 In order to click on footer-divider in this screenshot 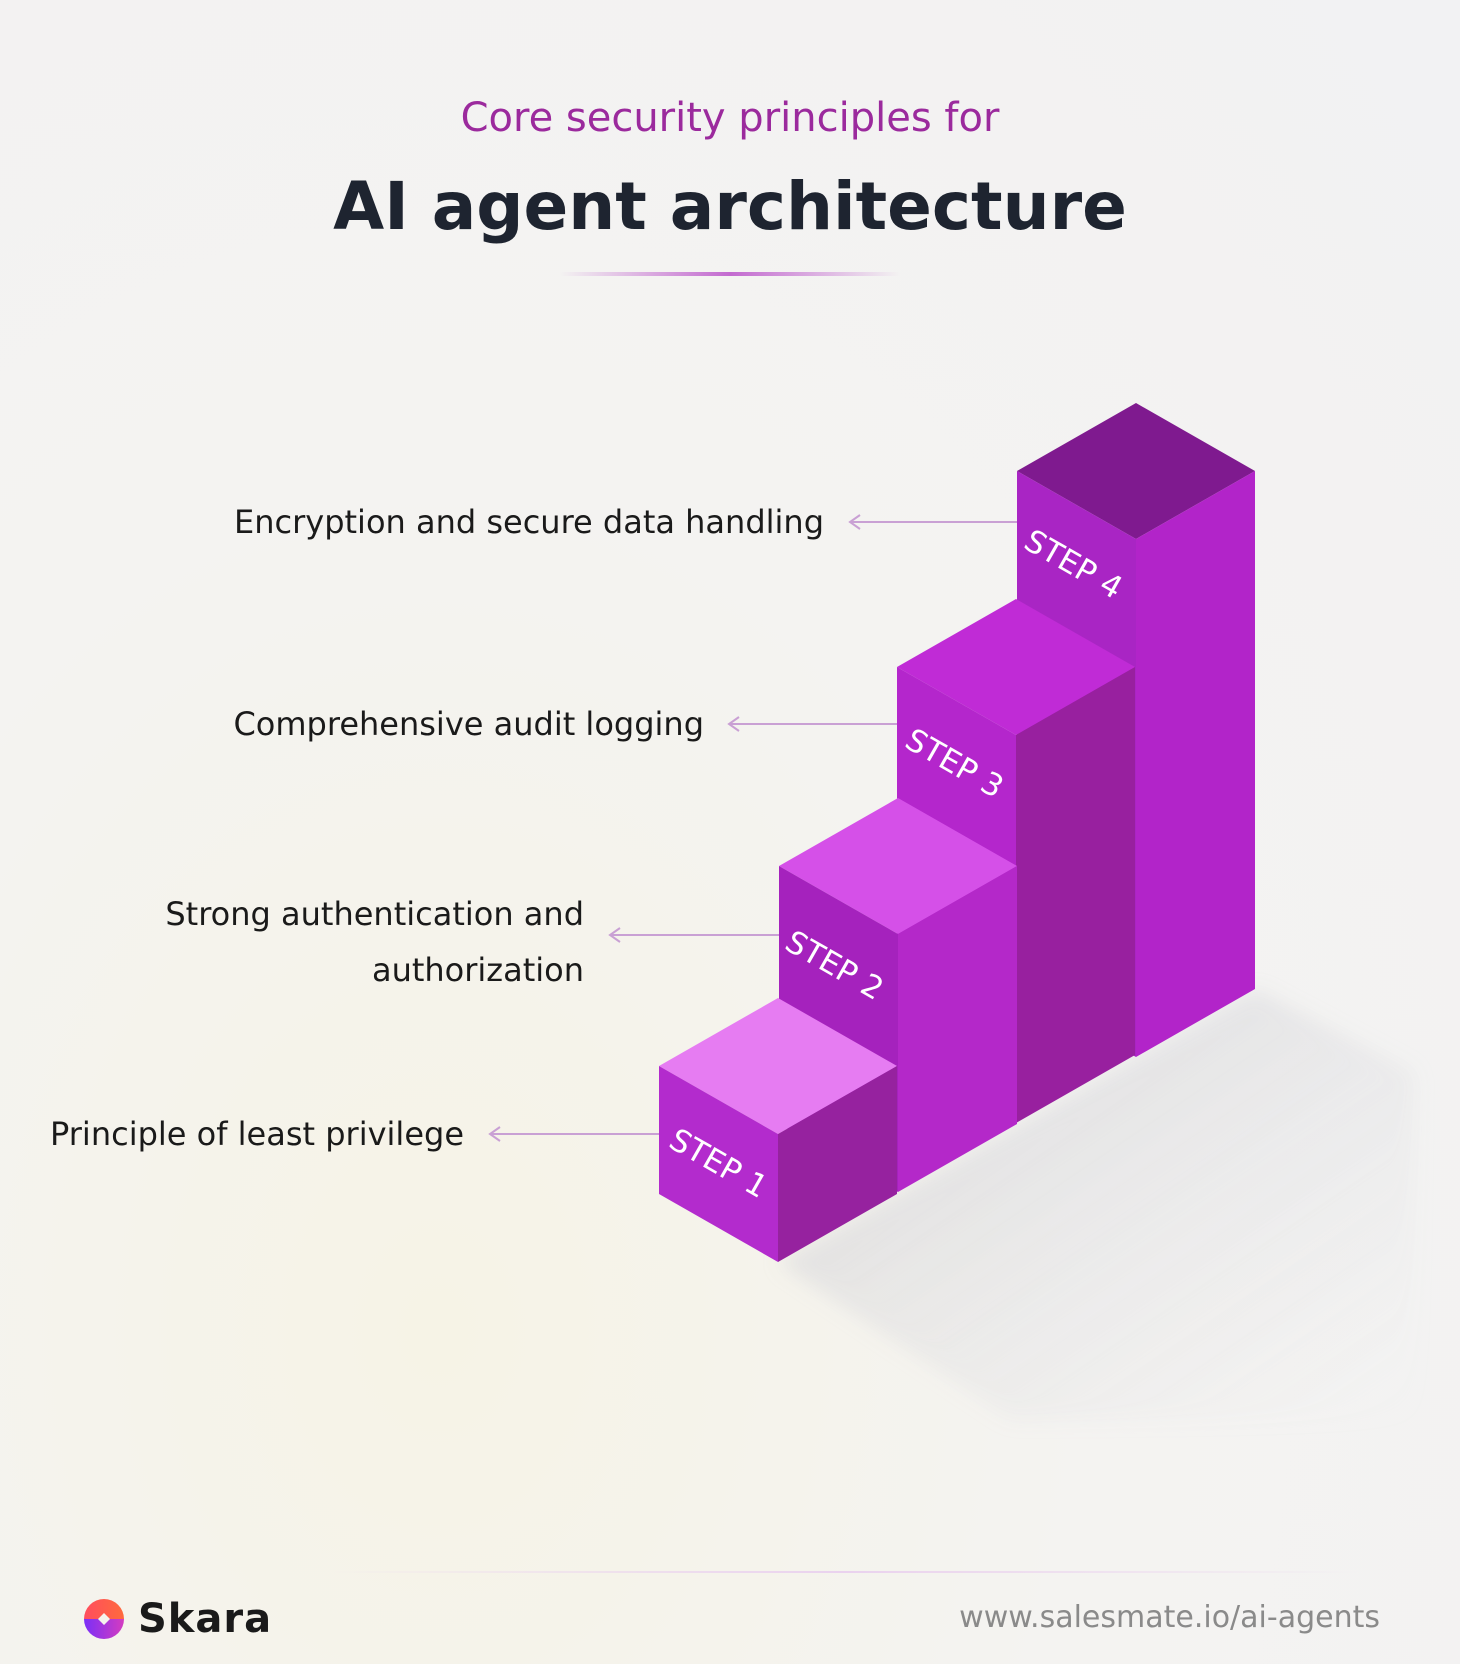, I will do `click(845, 1572)`.